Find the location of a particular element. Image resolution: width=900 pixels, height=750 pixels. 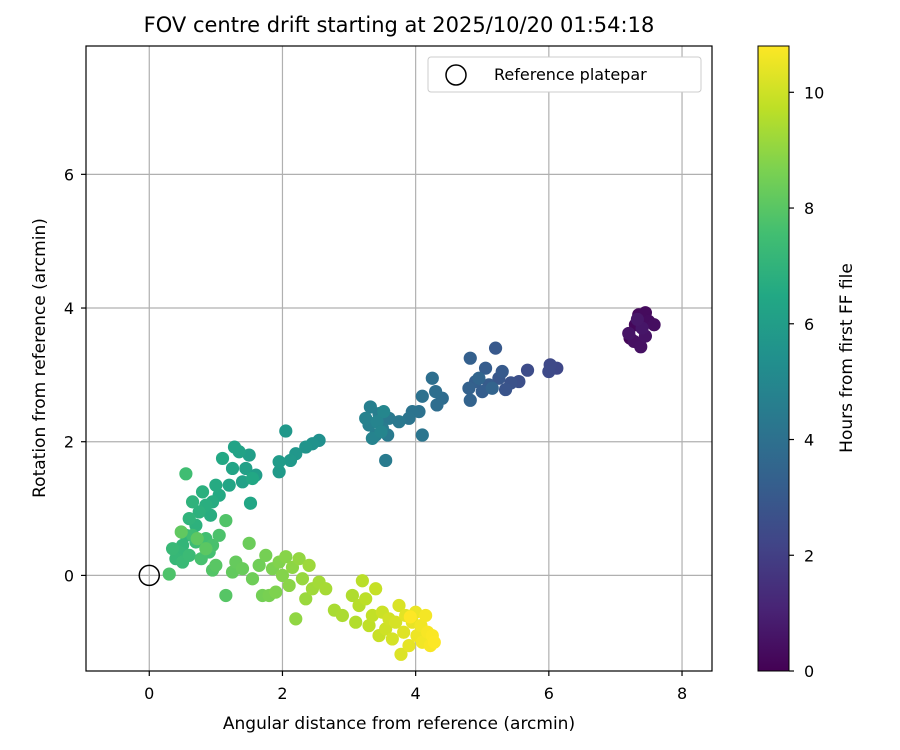

x-tick-label: 4 is located at coordinates (416, 693).